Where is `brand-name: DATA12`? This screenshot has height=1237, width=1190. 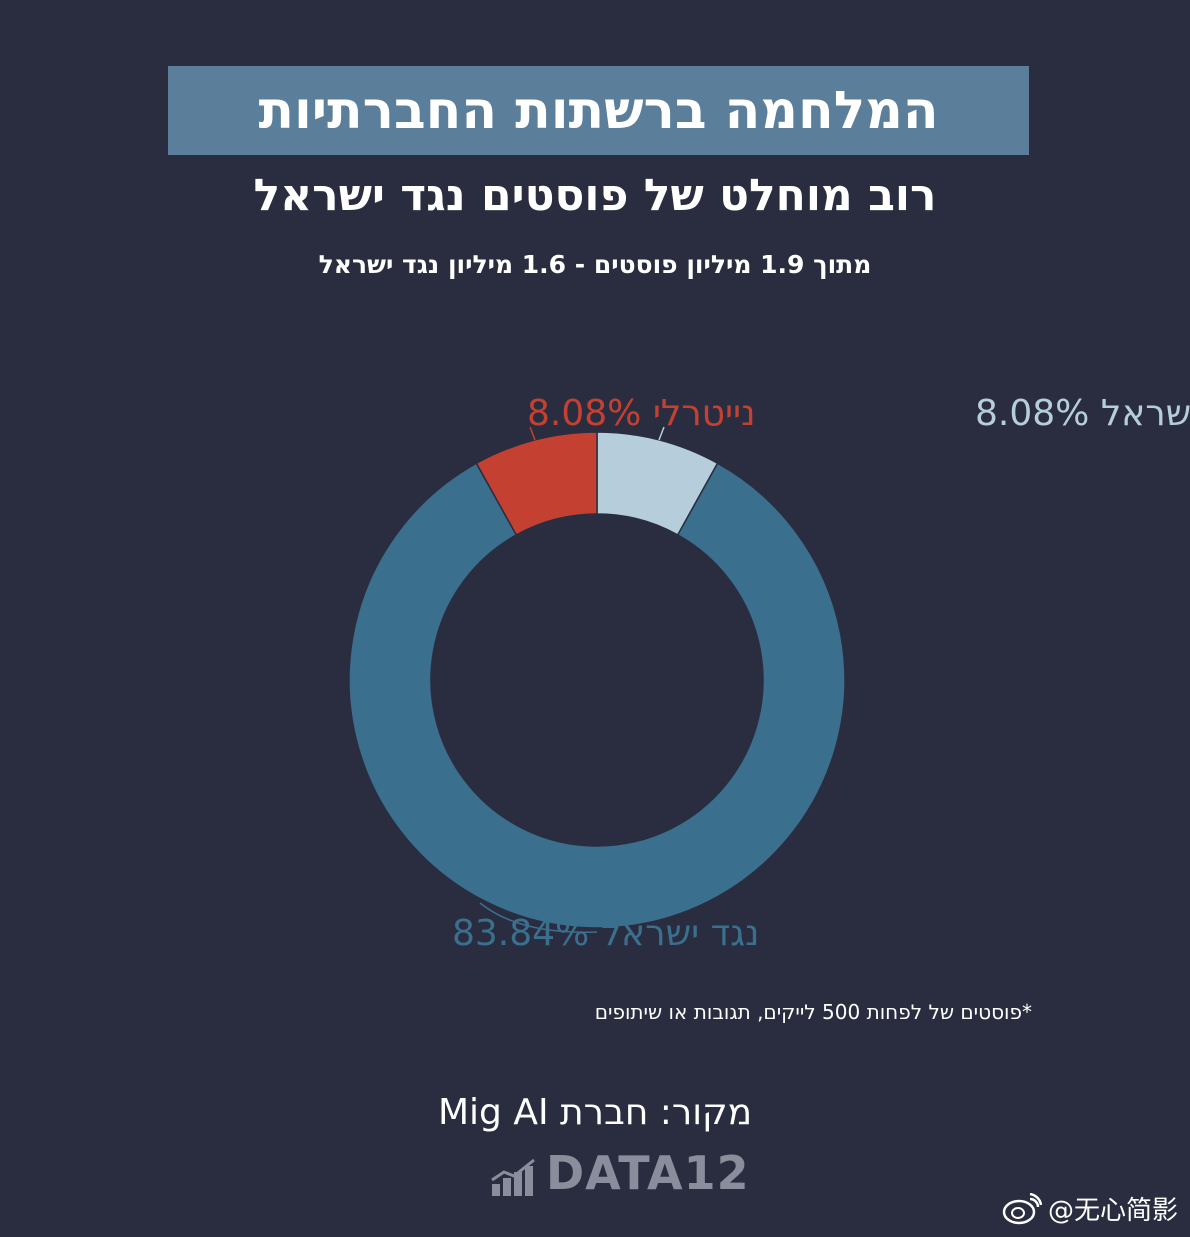
brand-name: DATA12 is located at coordinates (648, 1173).